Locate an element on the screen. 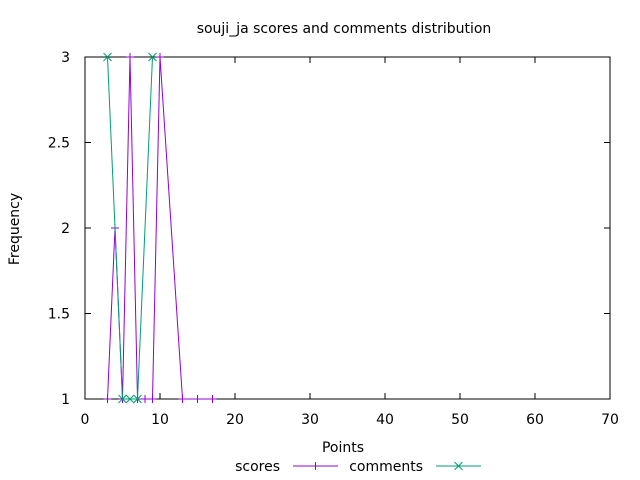 This screenshot has height=480, width=640. x-tick-label: 0 is located at coordinates (85, 420).